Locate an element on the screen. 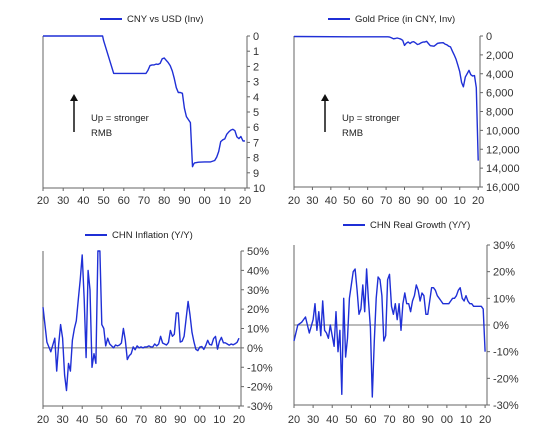  y-tick-label: 7 is located at coordinates (256, 143).